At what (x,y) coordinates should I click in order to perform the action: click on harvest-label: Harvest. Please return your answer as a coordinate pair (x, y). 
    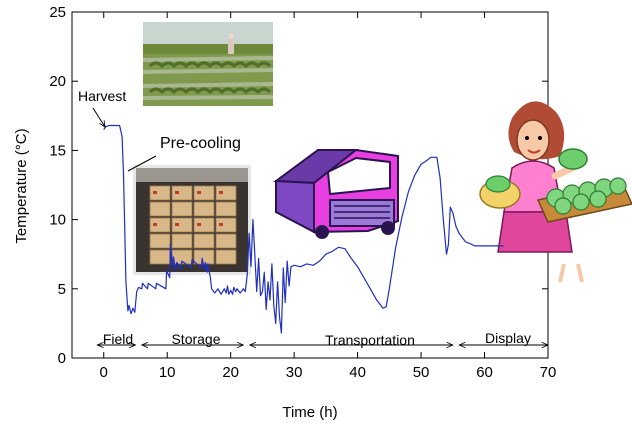
    Looking at the image, I should click on (102, 96).